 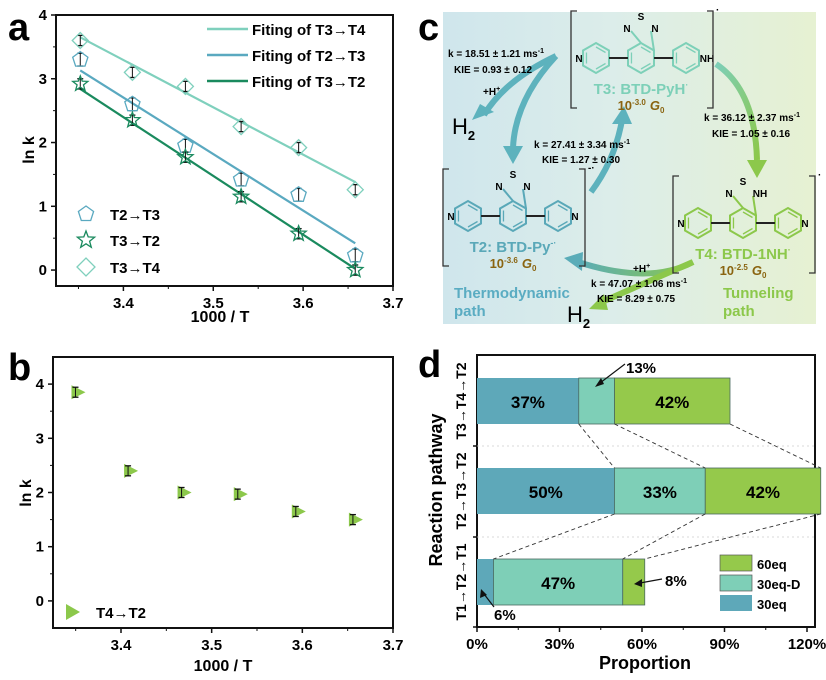 What do you see at coordinates (675, 224) in the screenshot?
I see `bracket-left` at bounding box center [675, 224].